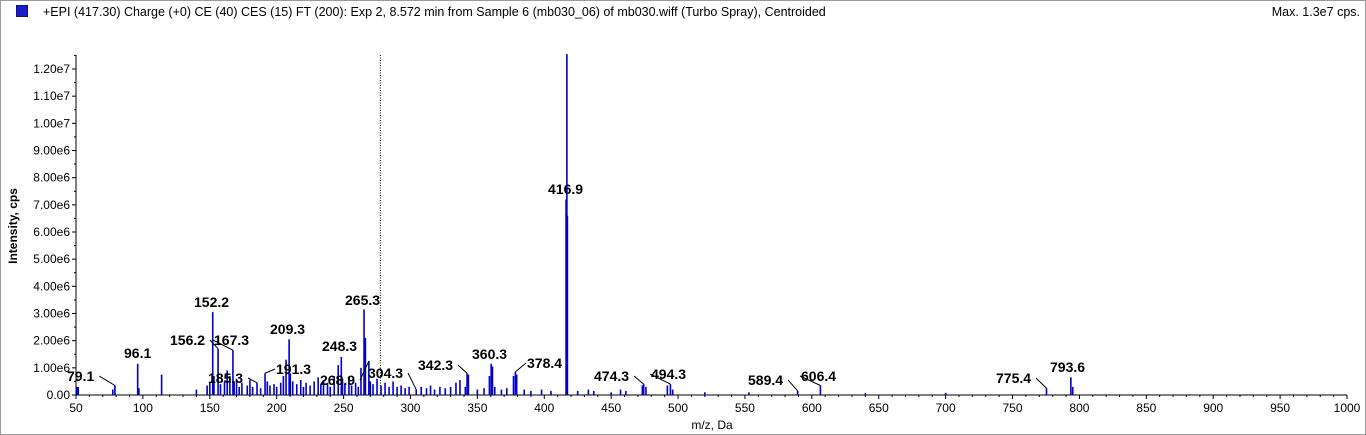 The height and width of the screenshot is (435, 1366). I want to click on peak-label: 185.3, so click(225, 378).